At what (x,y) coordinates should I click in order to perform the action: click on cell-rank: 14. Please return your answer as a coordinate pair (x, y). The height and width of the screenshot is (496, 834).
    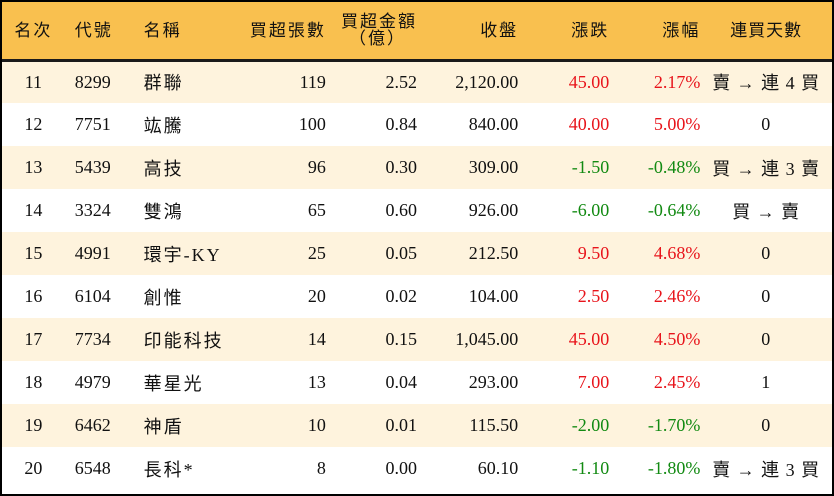
    Looking at the image, I should click on (33, 210).